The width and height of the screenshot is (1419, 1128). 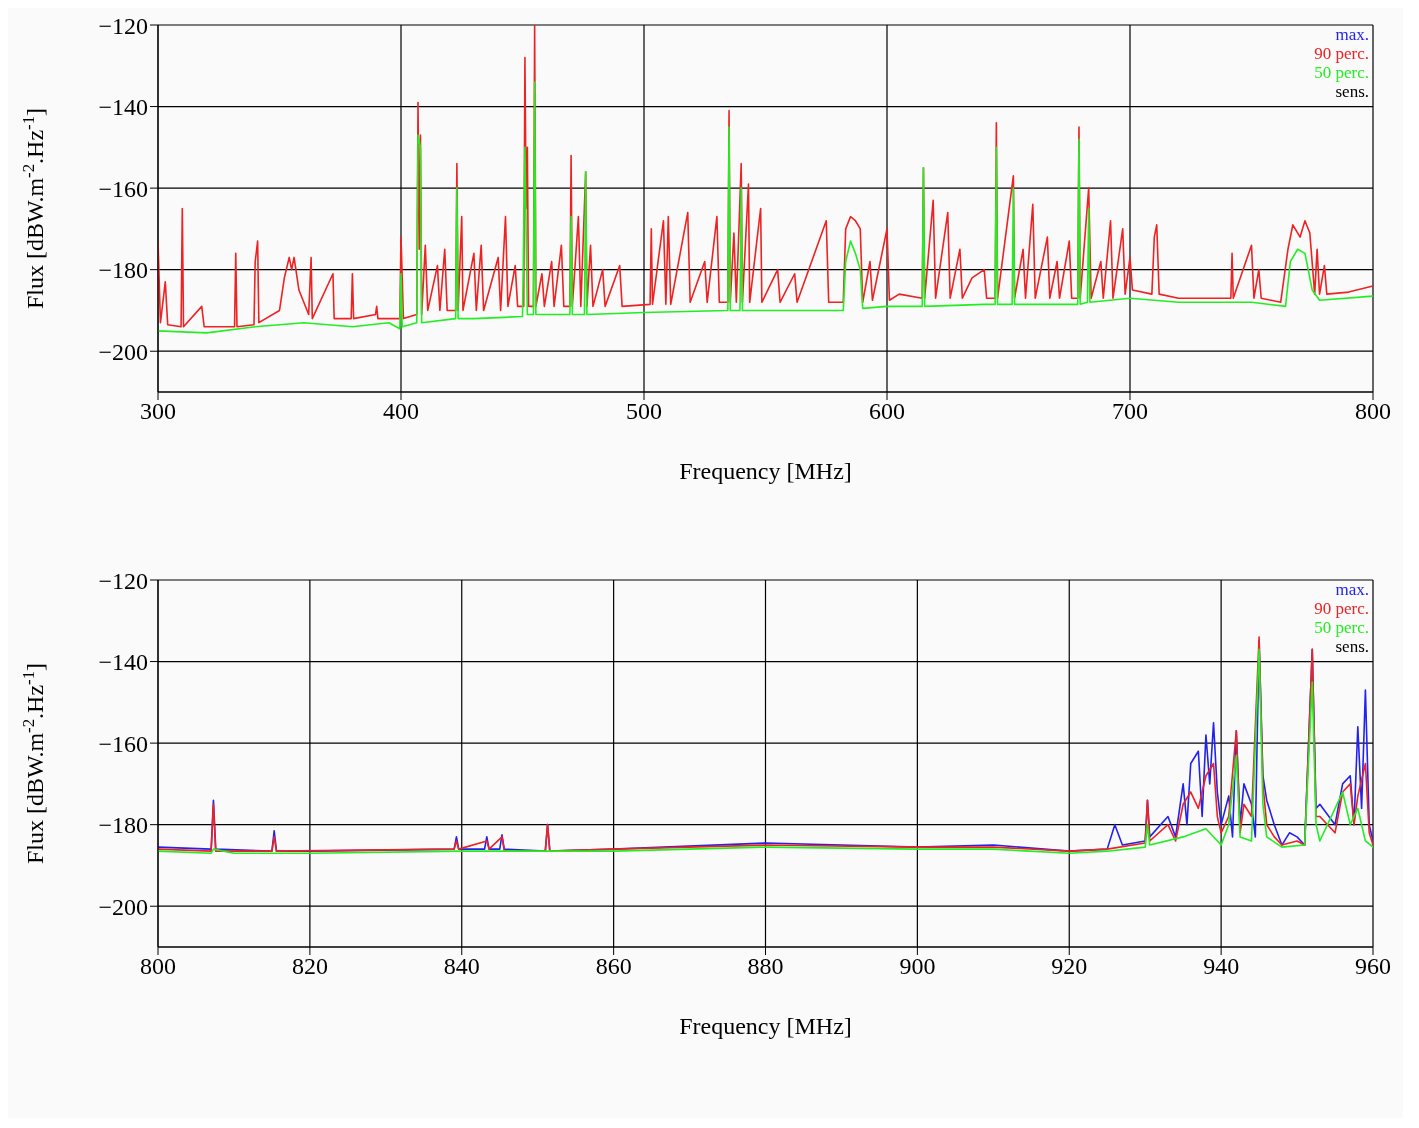 I want to click on x-tick-label: 700, so click(x=1130, y=411).